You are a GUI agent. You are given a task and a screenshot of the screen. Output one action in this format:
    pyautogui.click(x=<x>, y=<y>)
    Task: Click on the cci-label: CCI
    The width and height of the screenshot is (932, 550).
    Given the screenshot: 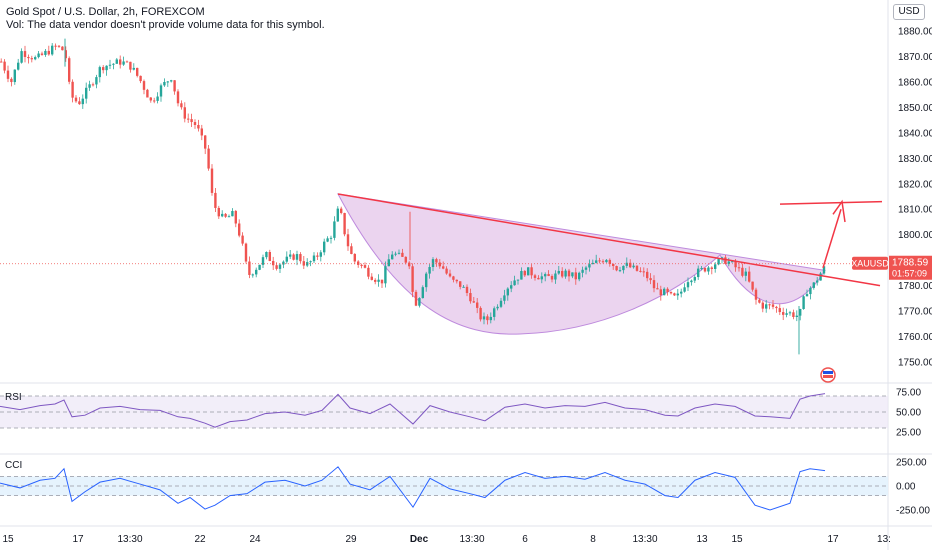 What is the action you would take?
    pyautogui.click(x=13, y=465)
    